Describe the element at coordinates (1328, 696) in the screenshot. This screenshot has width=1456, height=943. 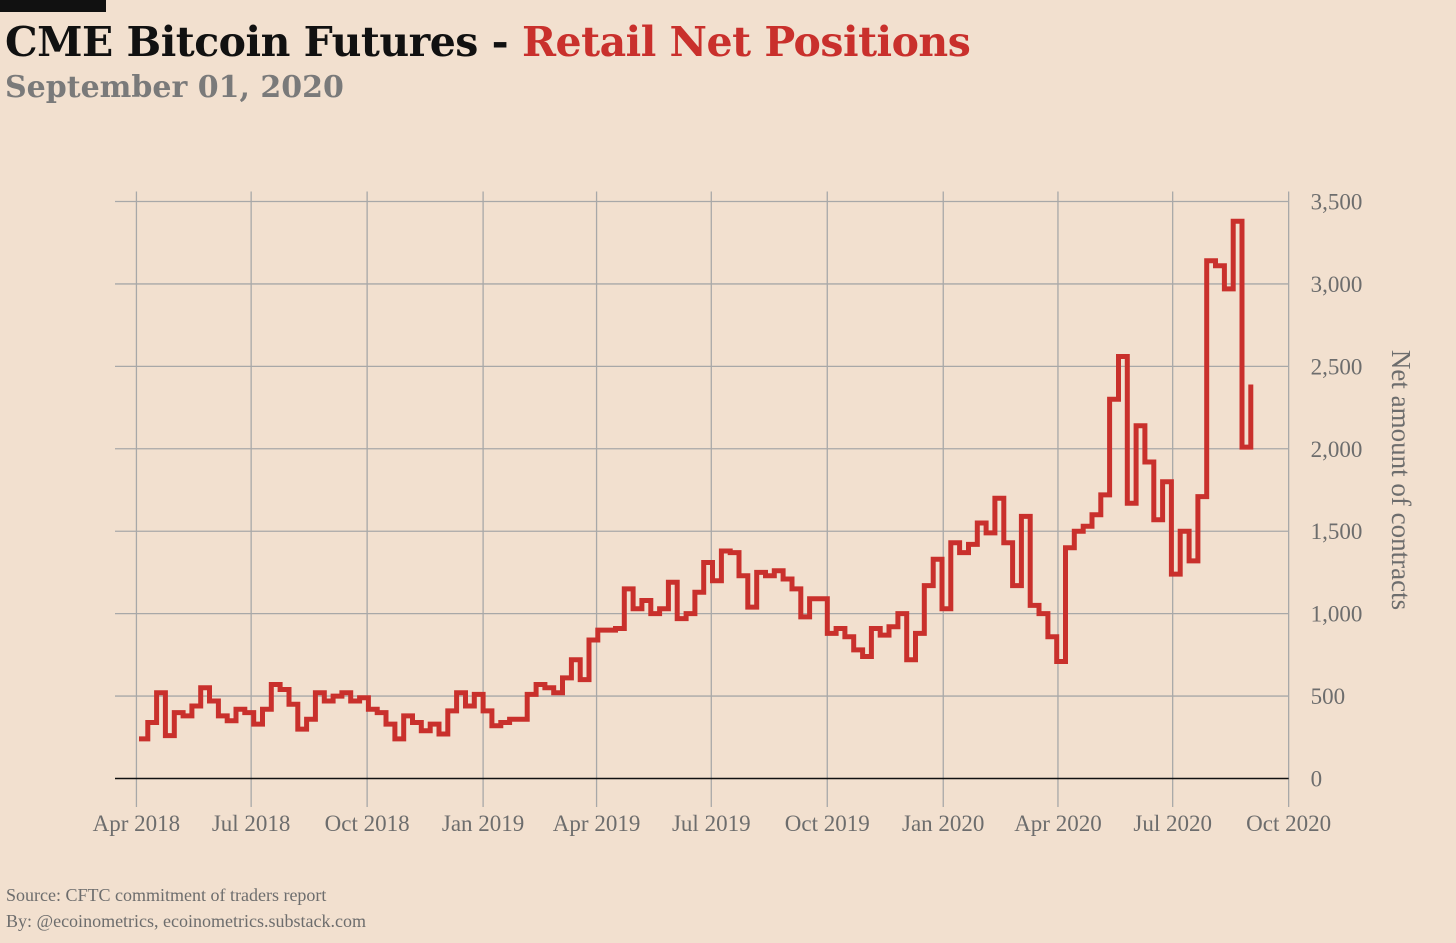
I see `y-tick-label: 500` at that location.